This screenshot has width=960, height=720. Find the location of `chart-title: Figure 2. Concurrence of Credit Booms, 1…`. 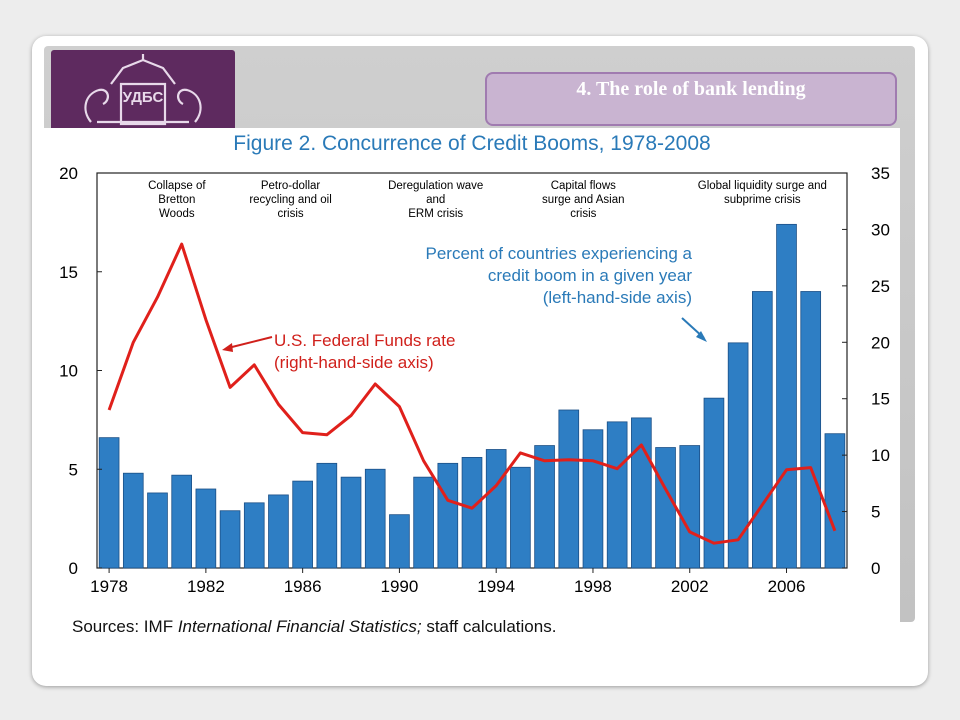

chart-title: Figure 2. Concurrence of Credit Booms, 1… is located at coordinates (471, 143).